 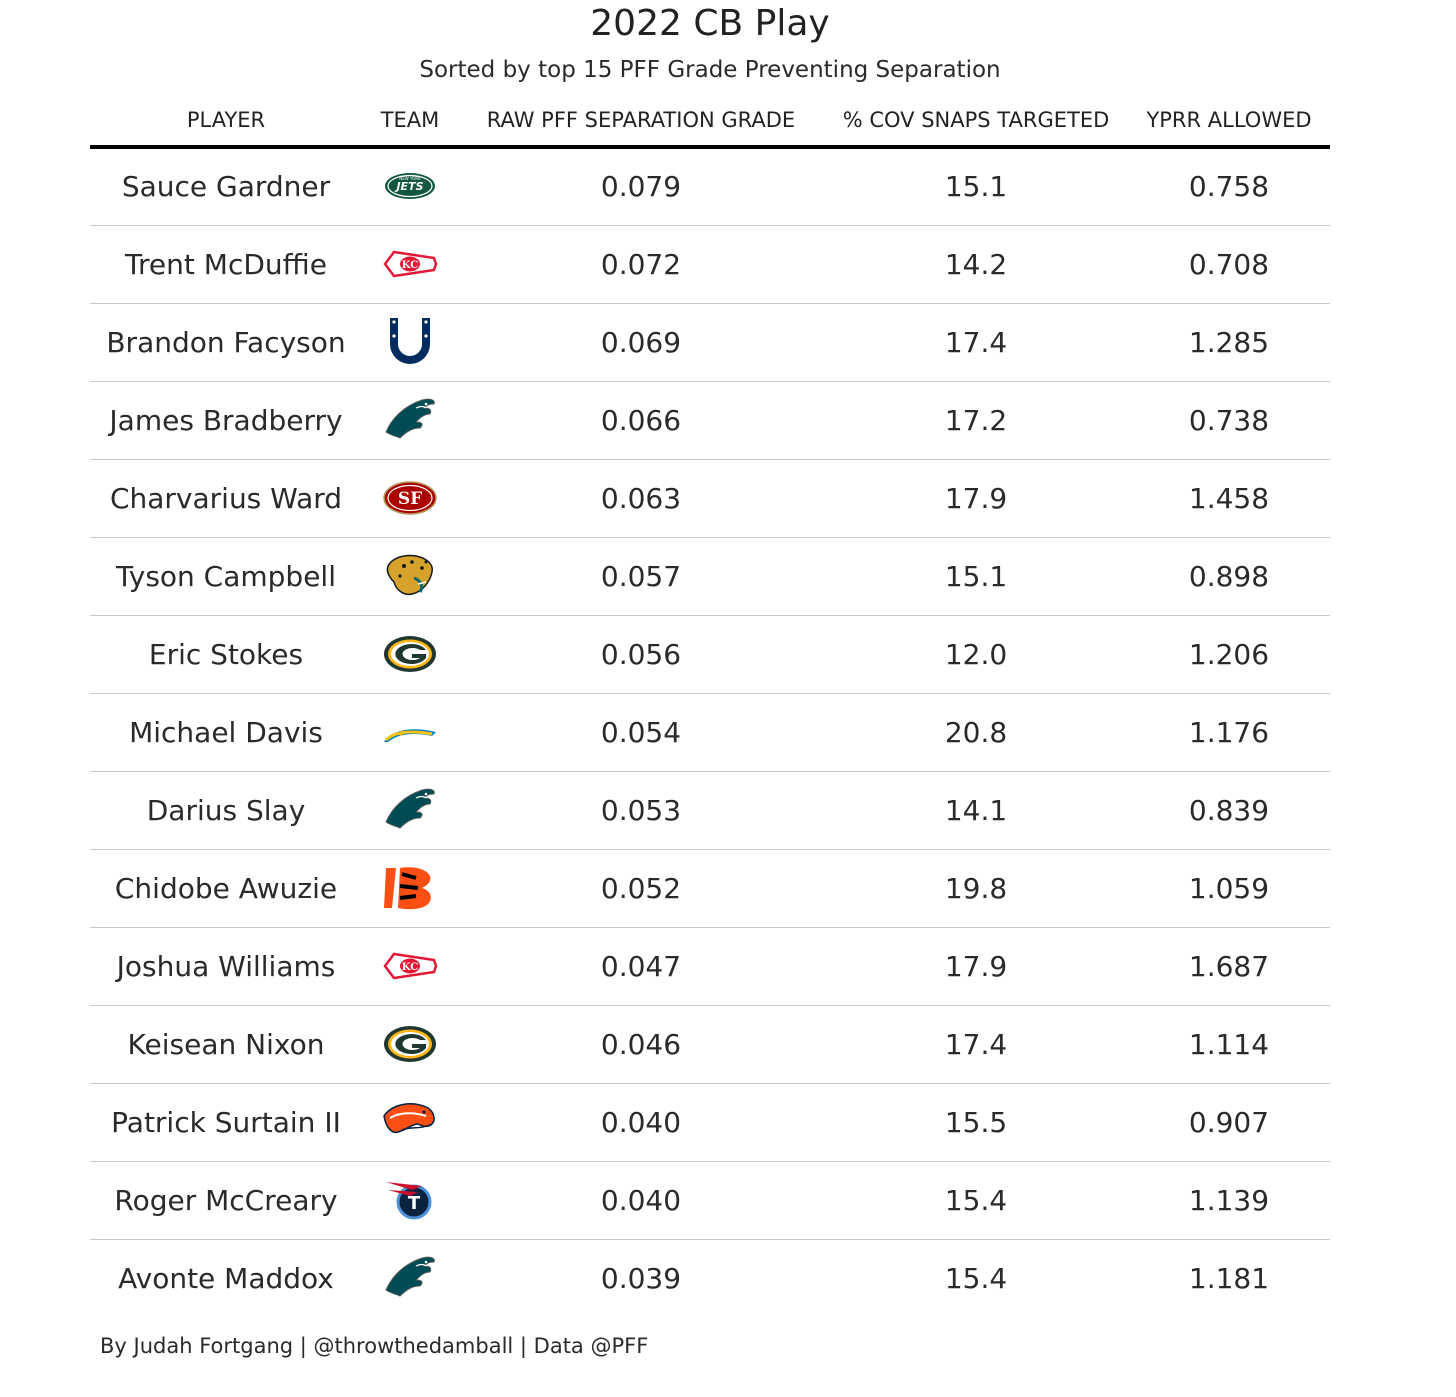 I want to click on table-row: Michael Davis 0.054 20.8 1.176, so click(x=710, y=733).